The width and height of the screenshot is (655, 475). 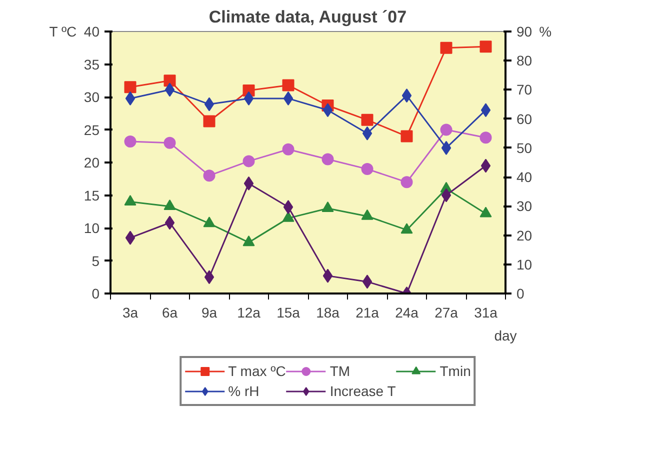 I want to click on y2-axis-title: %, so click(x=545, y=32).